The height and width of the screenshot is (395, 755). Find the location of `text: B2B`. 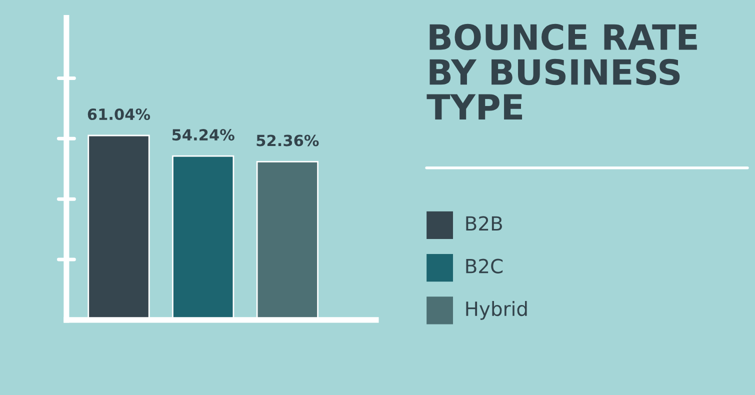

text: B2B is located at coordinates (484, 223).